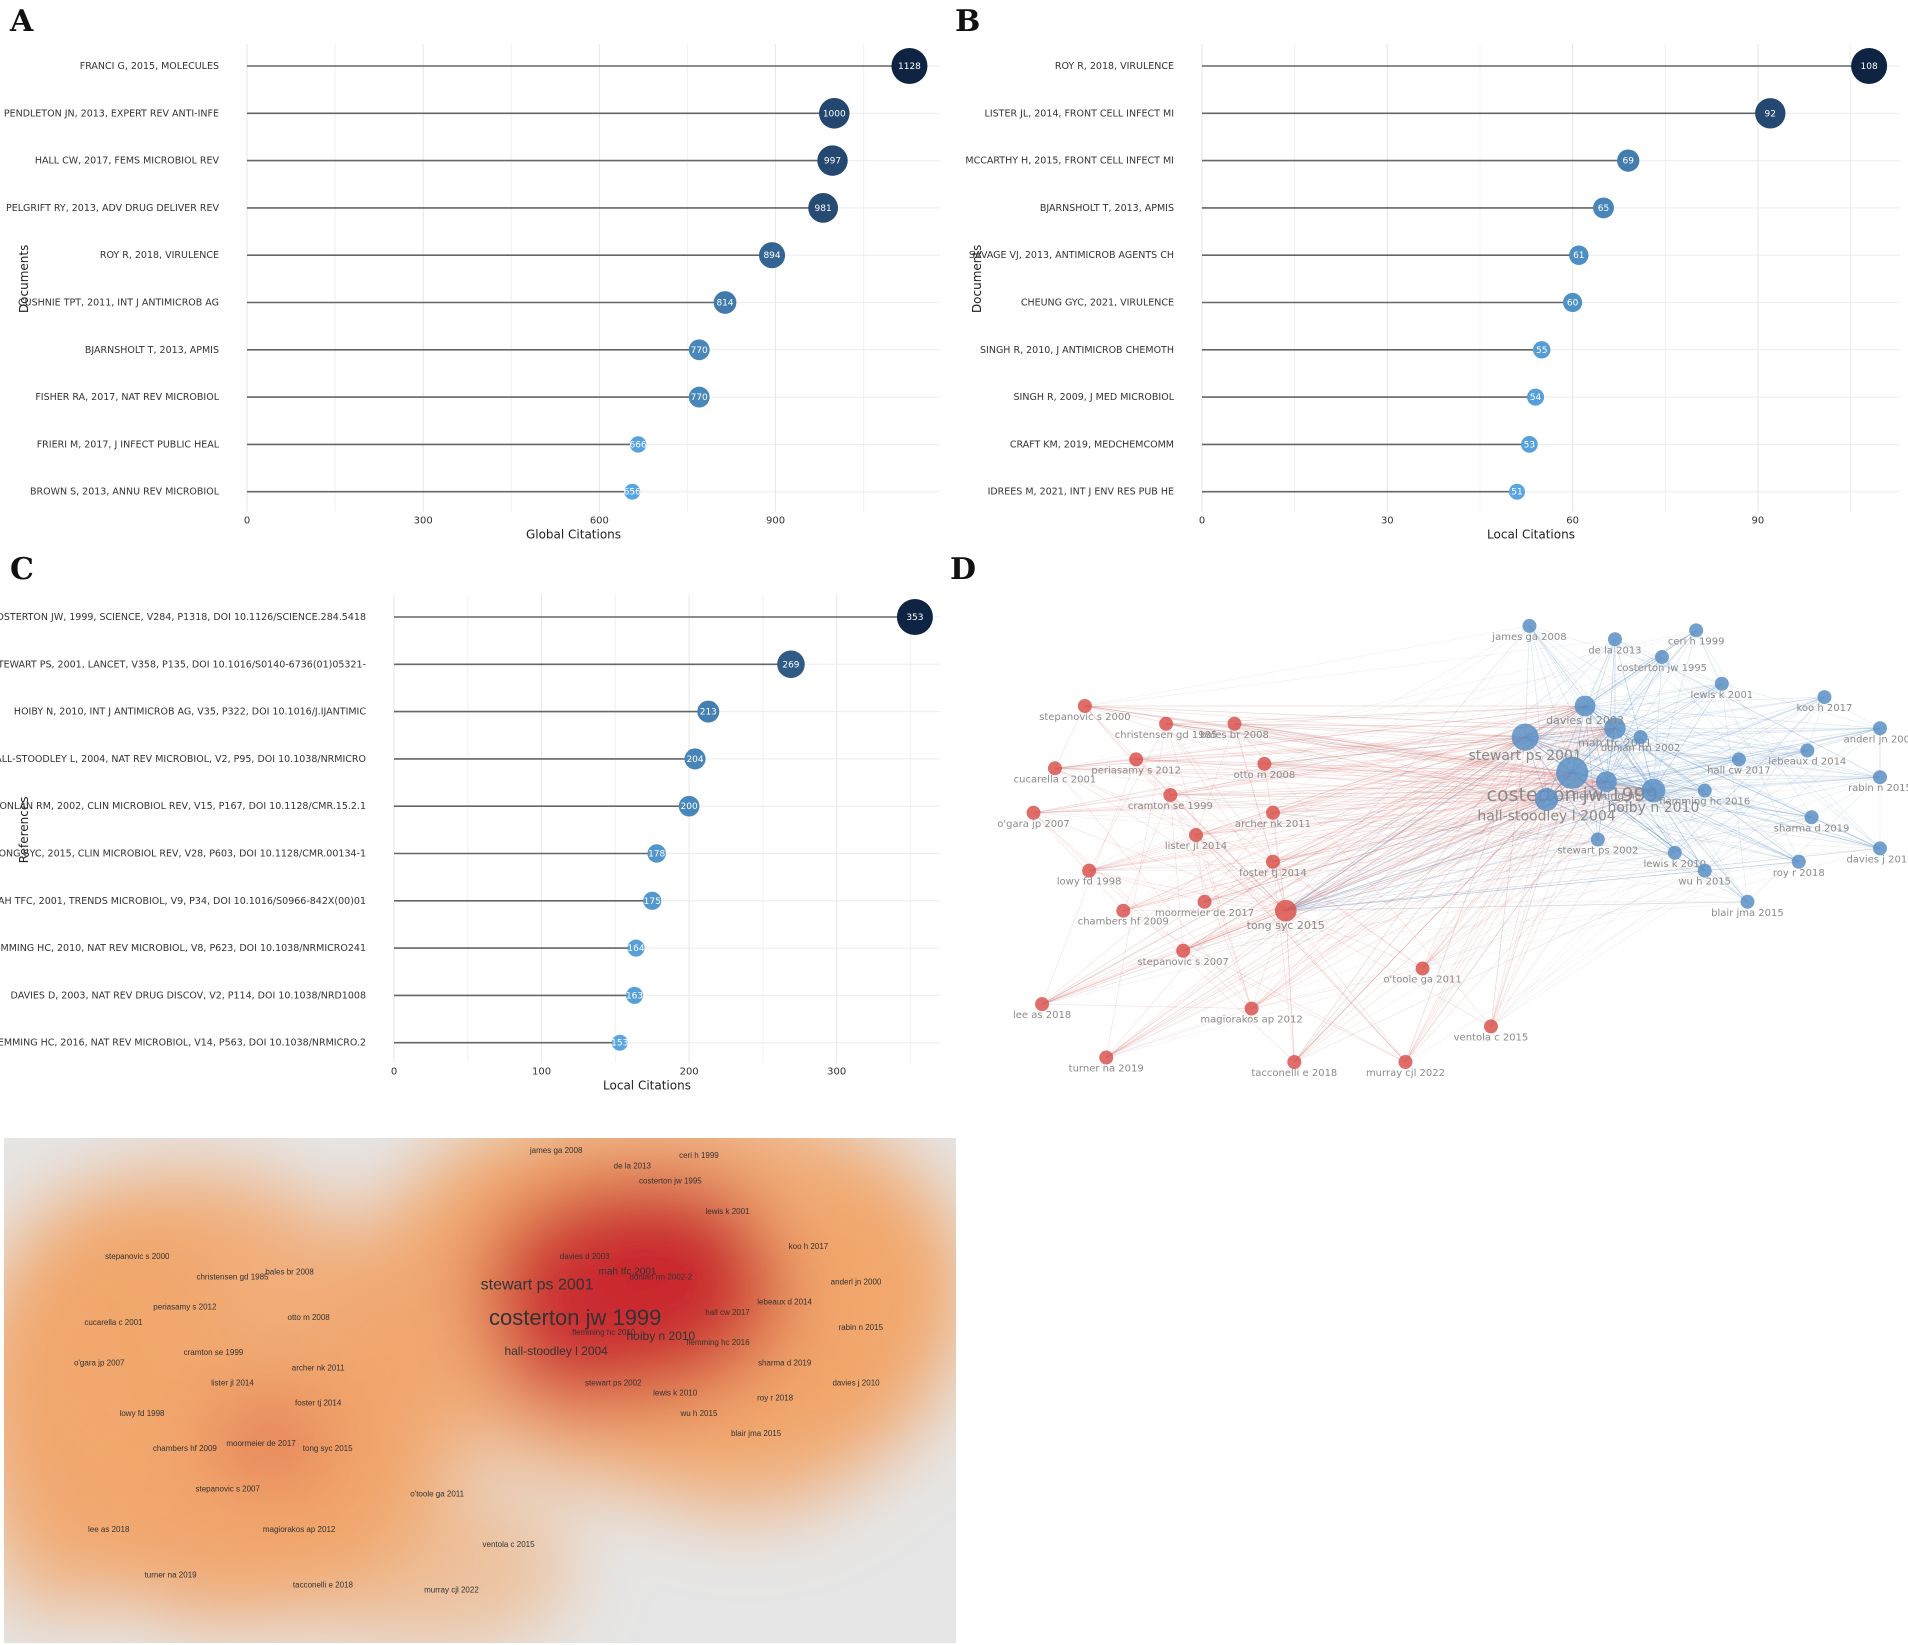  I want to click on density-label: davies d 2003, so click(585, 1256).